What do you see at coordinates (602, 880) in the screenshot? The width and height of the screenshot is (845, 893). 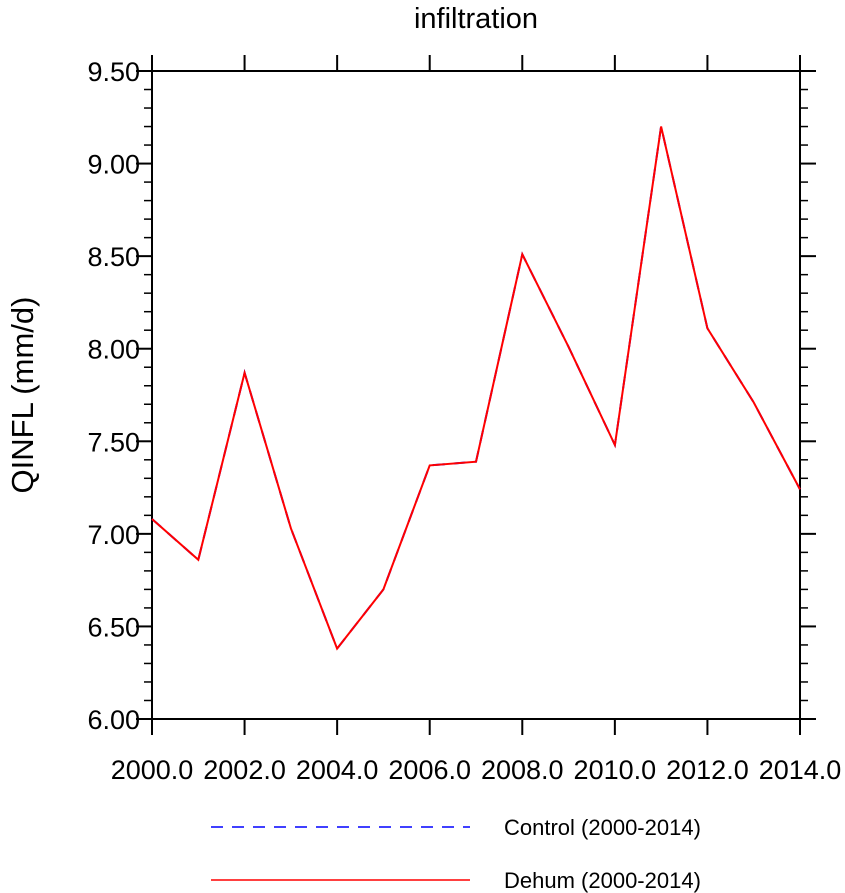 I see `legend-label: Dehum (2000-2014)` at bounding box center [602, 880].